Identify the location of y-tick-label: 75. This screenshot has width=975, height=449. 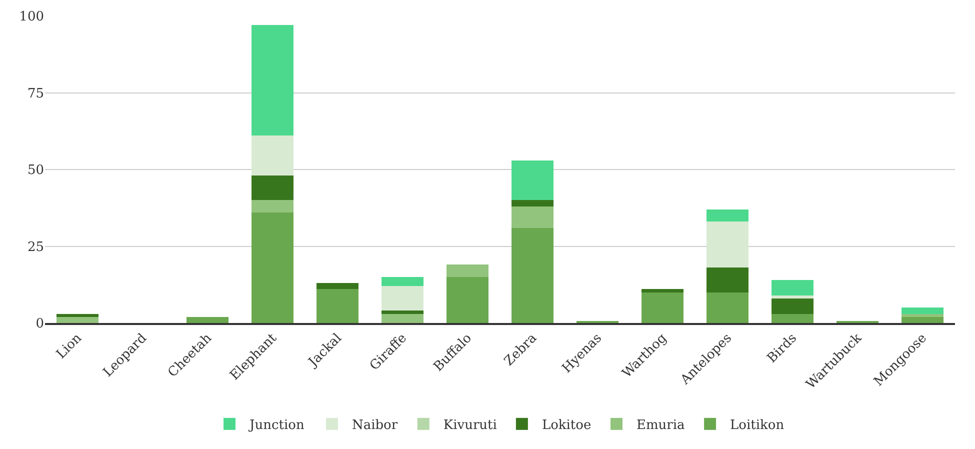
(35, 94).